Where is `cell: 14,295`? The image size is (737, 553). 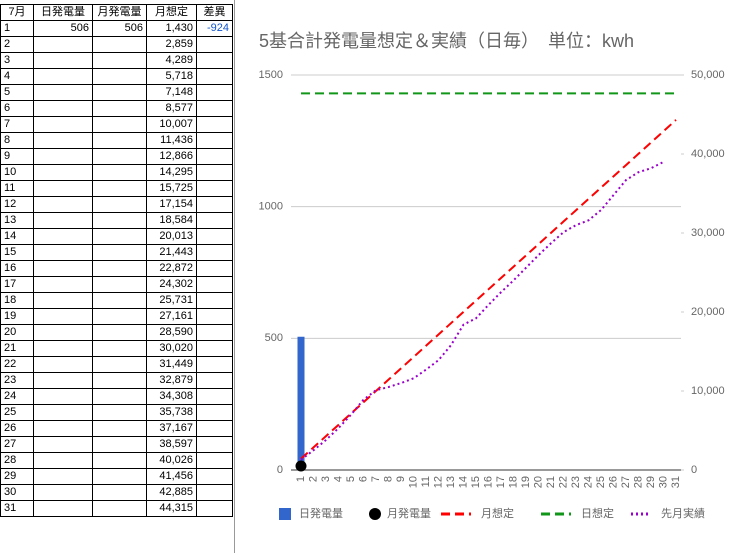 cell: 14,295 is located at coordinates (171, 172).